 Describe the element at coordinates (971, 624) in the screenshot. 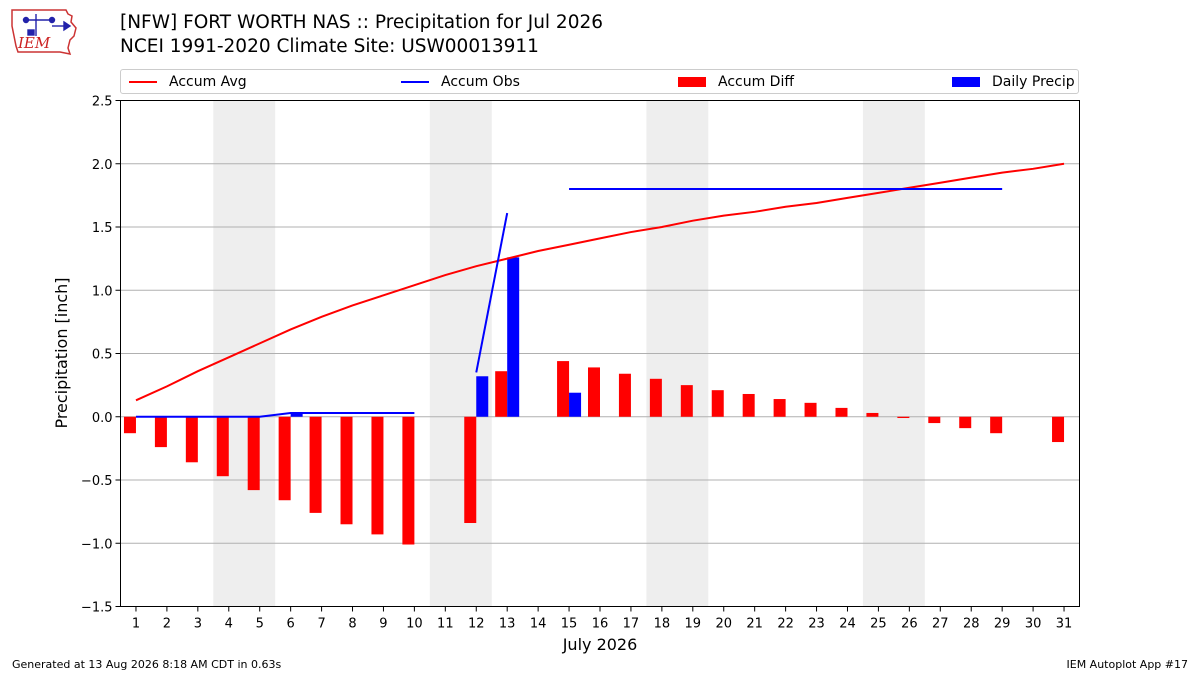

I see `x-tick-label-28: 28` at that location.